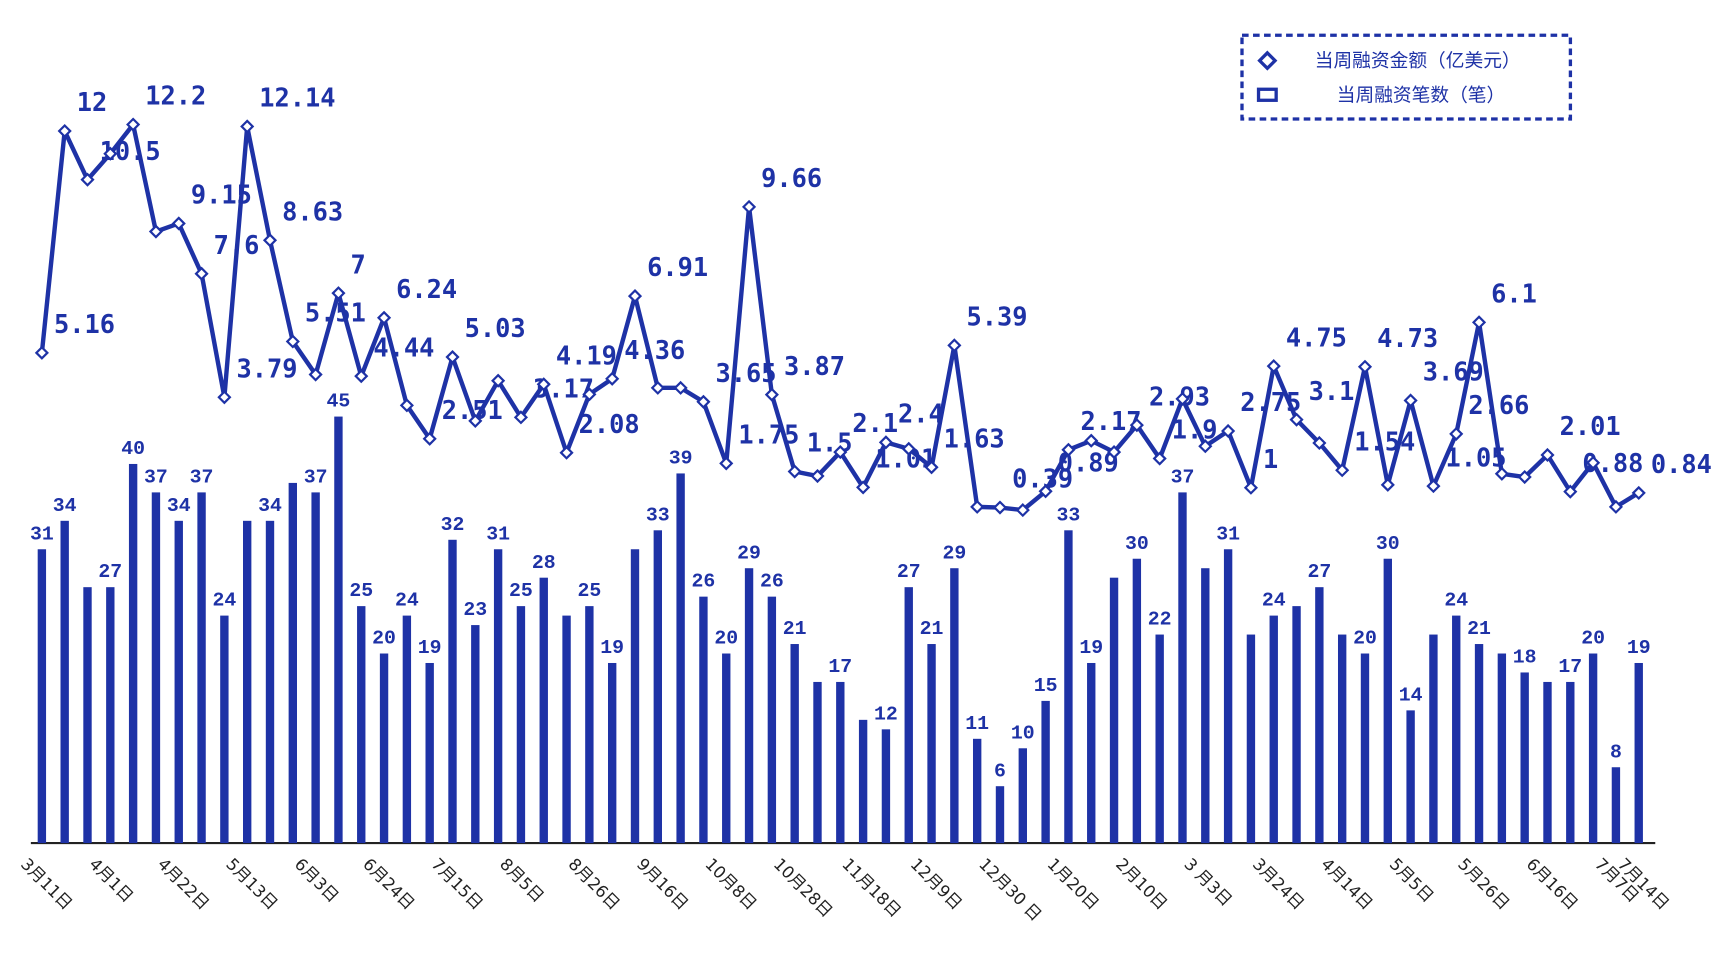 The width and height of the screenshot is (1728, 972). What do you see at coordinates (522, 880) in the screenshot?
I see `x-tick-label: 8月5日` at bounding box center [522, 880].